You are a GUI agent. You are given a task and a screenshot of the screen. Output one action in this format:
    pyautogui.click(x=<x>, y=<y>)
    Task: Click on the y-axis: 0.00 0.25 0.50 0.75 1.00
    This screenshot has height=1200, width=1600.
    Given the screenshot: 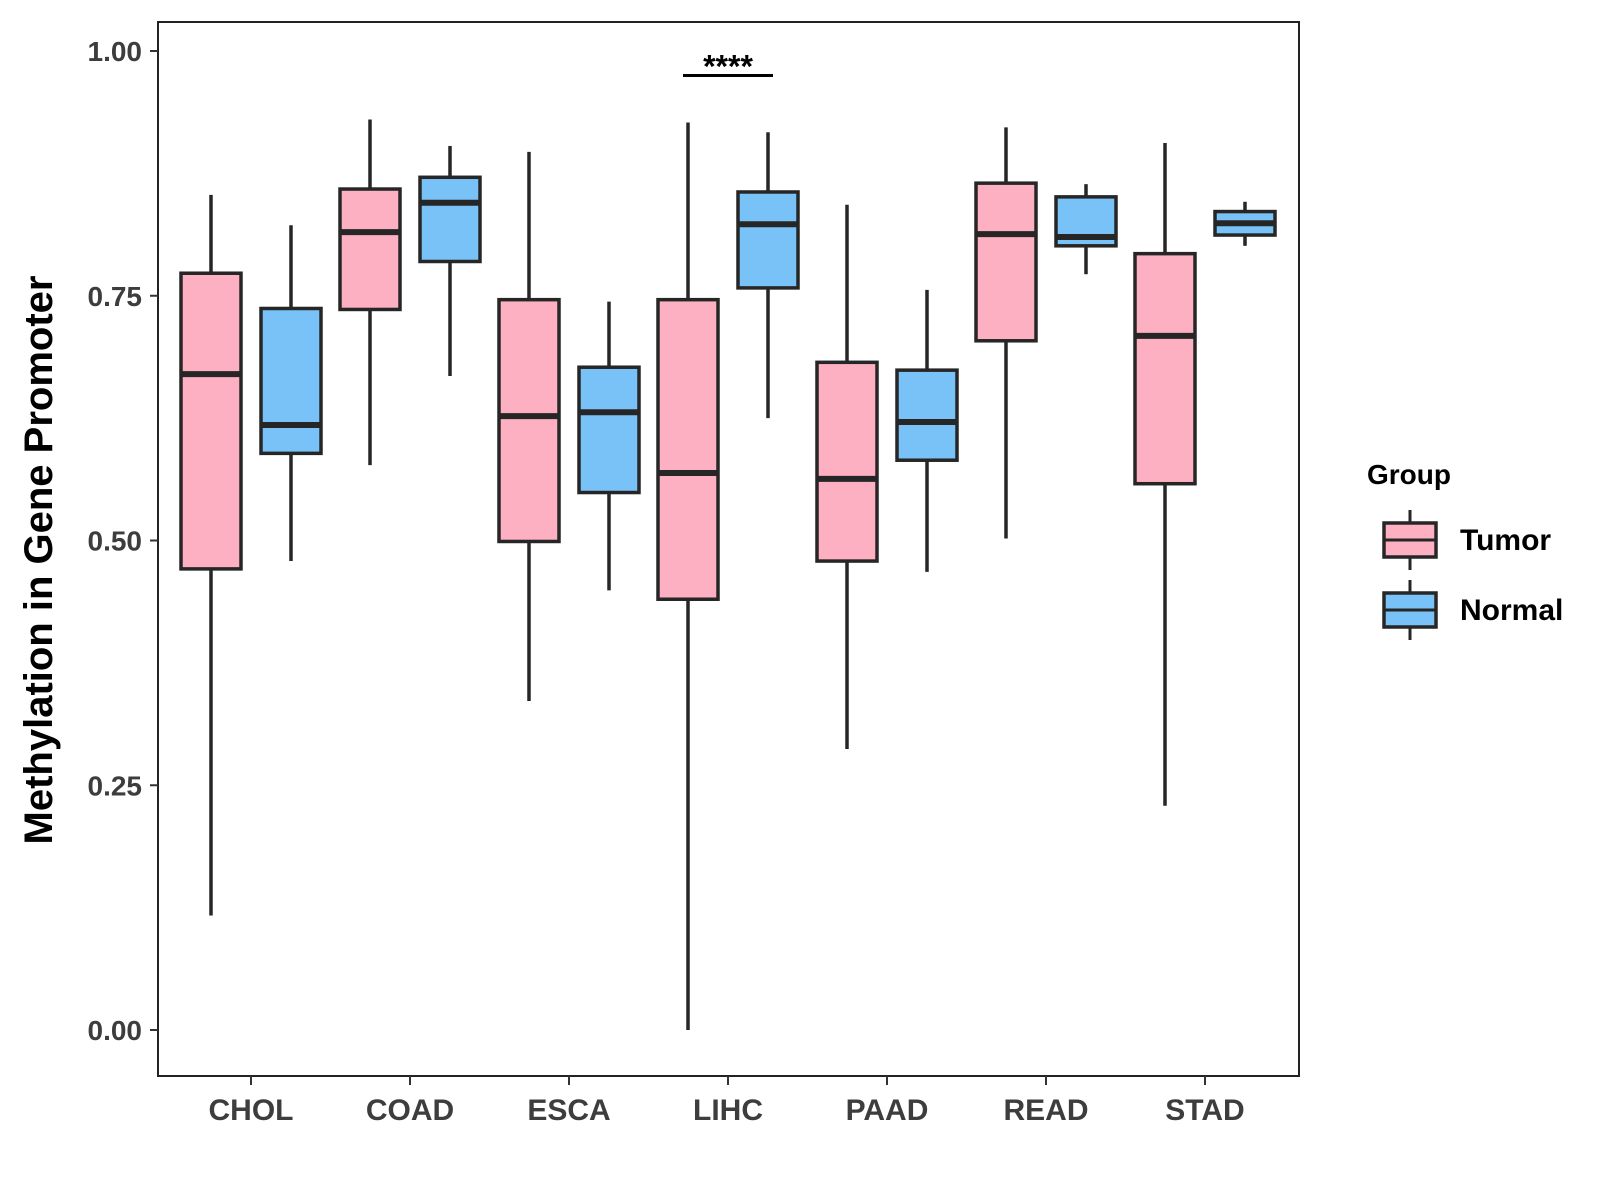 What is the action you would take?
    pyautogui.click(x=123, y=541)
    